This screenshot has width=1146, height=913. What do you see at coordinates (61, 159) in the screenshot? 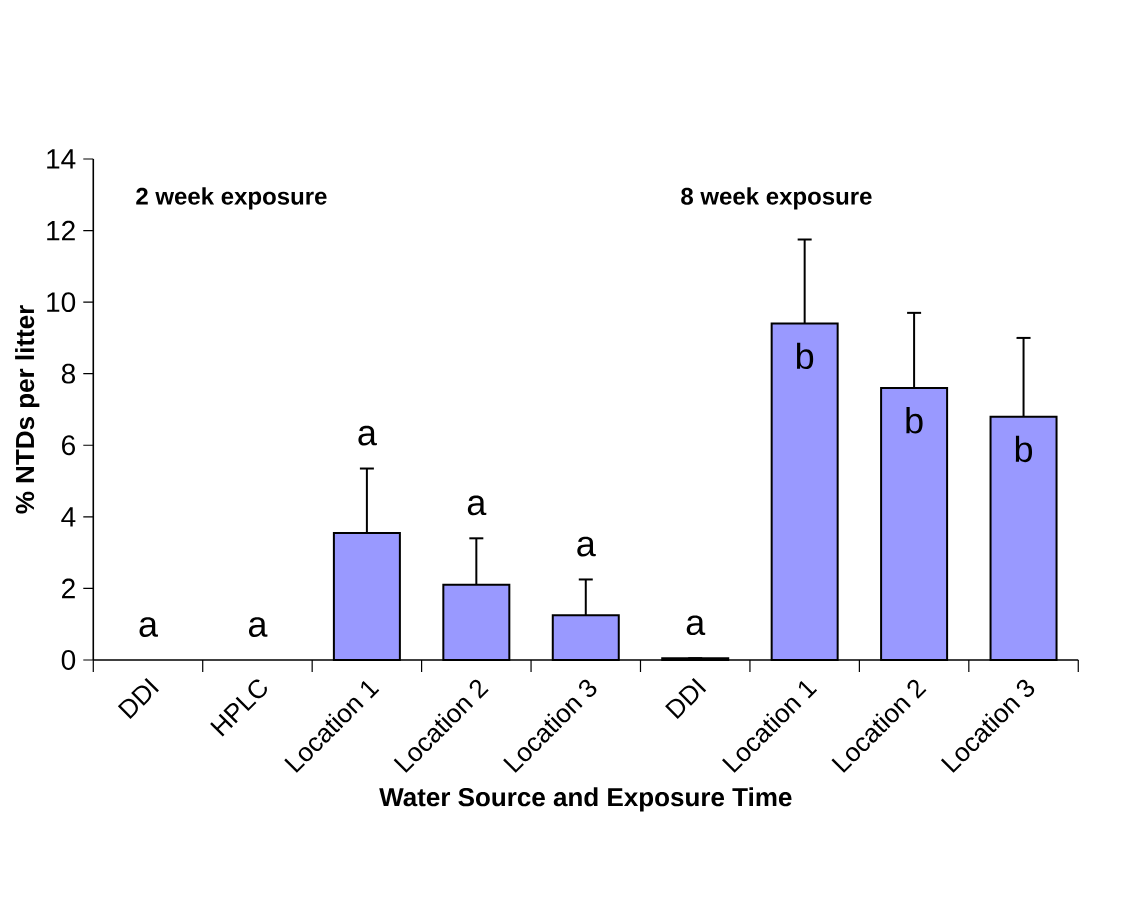
I see `y-tick-label: 14` at bounding box center [61, 159].